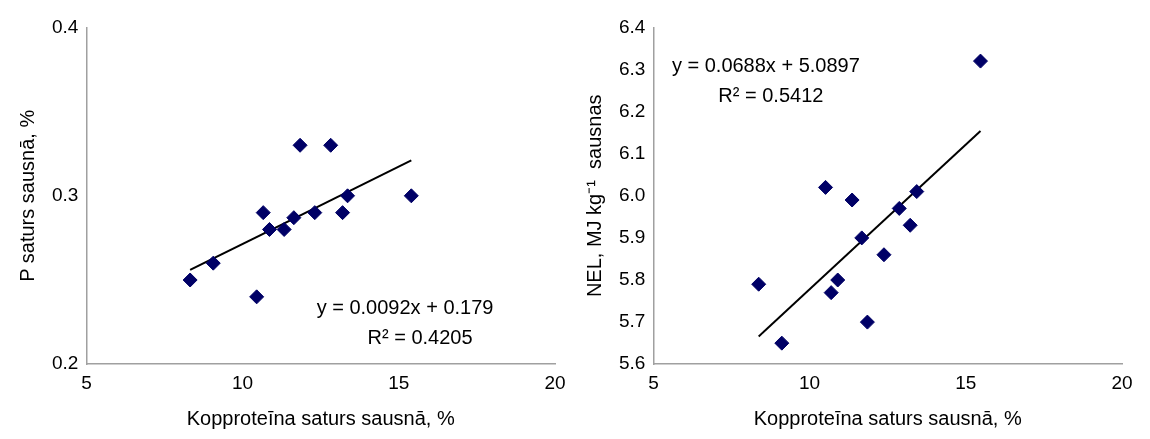  I want to click on y-tick-label: 5.6, so click(632, 363).